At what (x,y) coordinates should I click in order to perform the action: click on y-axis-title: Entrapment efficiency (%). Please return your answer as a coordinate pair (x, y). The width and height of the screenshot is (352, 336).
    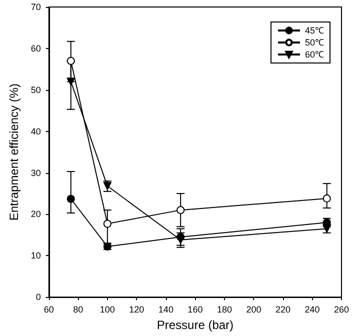
    Looking at the image, I should click on (14, 152).